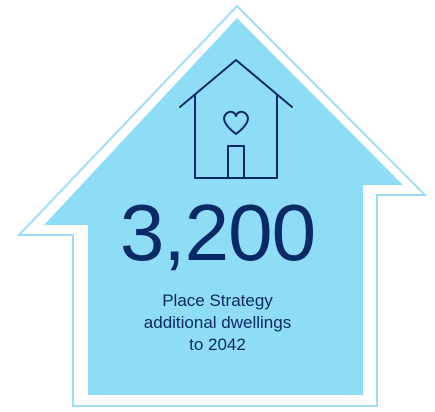 This screenshot has width=435, height=412. Describe the element at coordinates (236, 119) in the screenshot. I see `house-heart-icon` at that location.